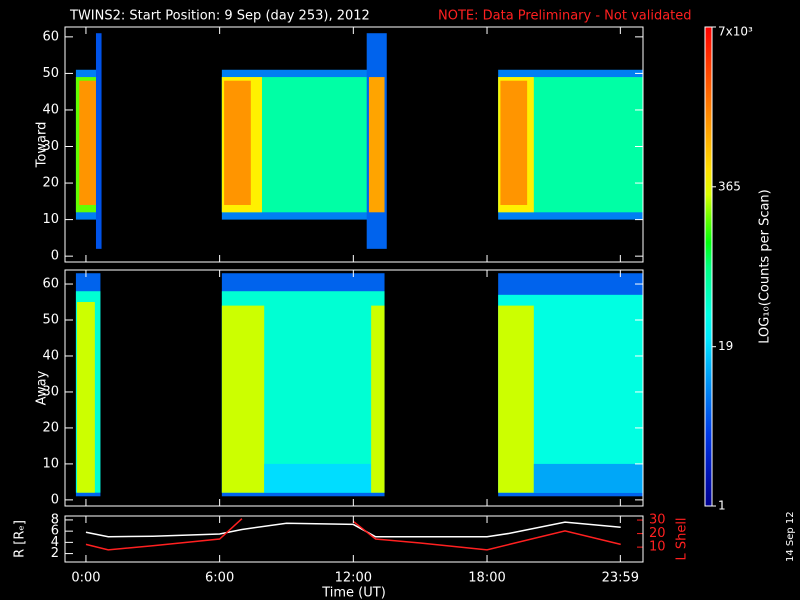  Describe the element at coordinates (790, 536) in the screenshot. I see `date-stamp: 14 Sep 12` at that location.